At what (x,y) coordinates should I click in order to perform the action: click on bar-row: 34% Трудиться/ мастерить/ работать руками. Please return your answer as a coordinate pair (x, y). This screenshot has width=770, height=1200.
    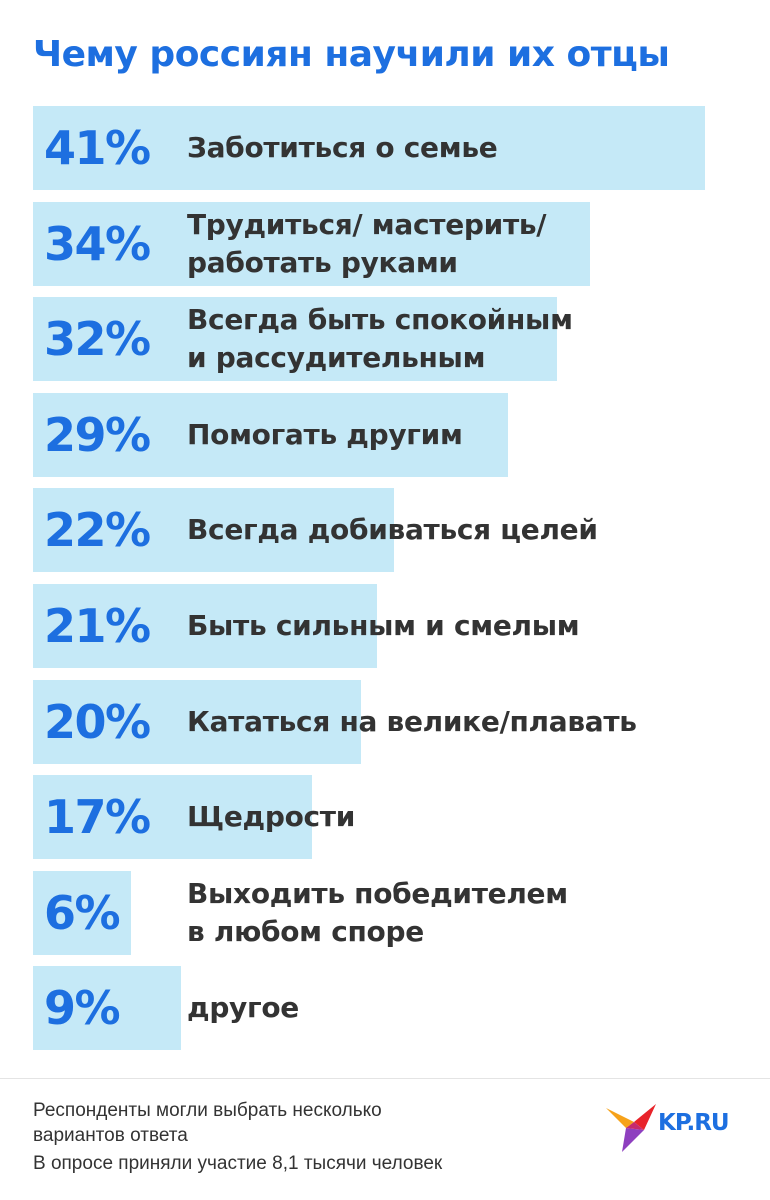
    Looking at the image, I should click on (385, 243).